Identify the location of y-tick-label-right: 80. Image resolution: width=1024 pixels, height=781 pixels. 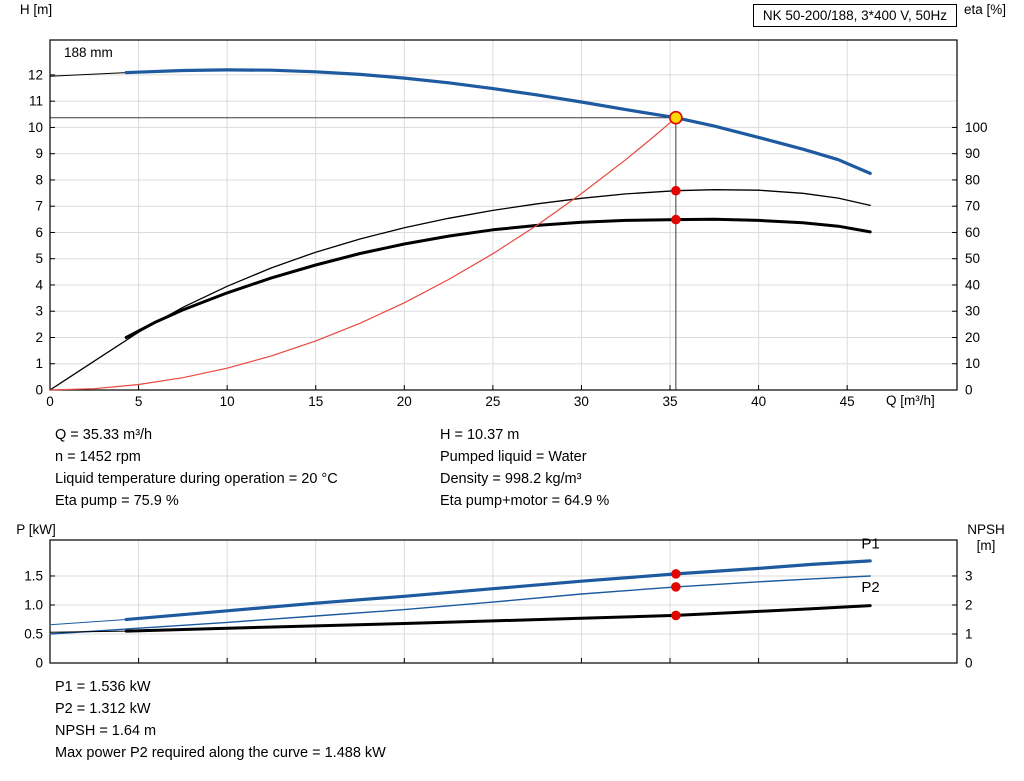
(972, 179).